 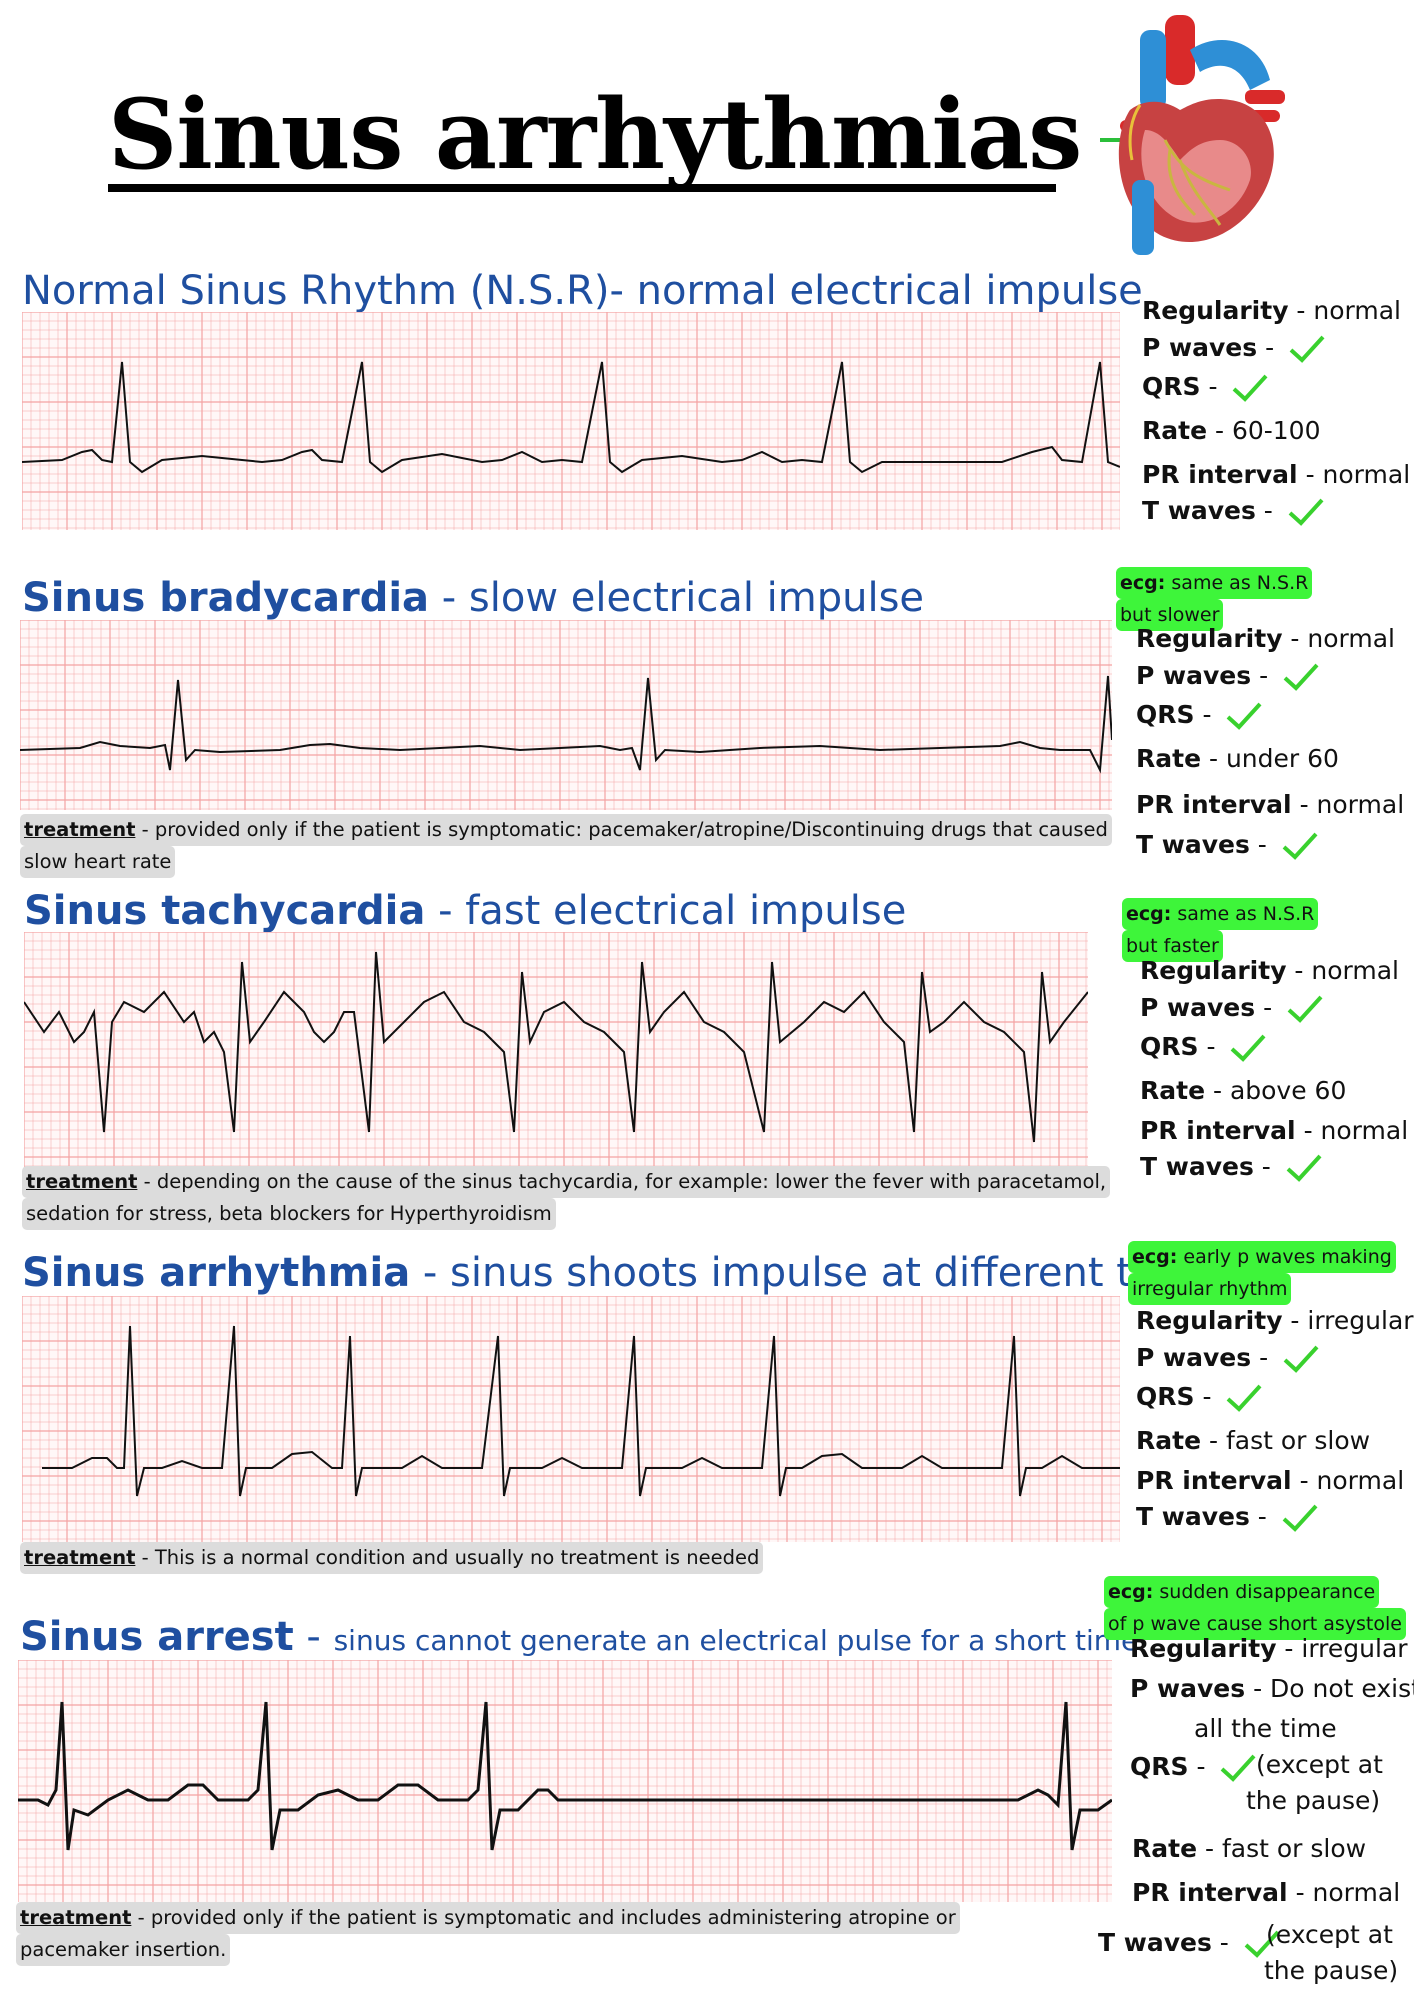 What do you see at coordinates (1255, 1624) in the screenshot?
I see `ecg-note-sinus-arrest-line2: of p wave cause short asystole` at bounding box center [1255, 1624].